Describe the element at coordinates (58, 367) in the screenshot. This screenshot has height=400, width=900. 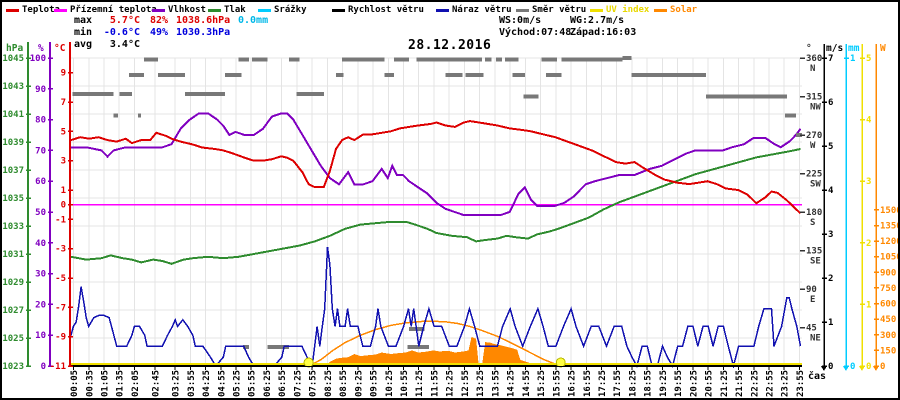
I see `svg-text: -11` at that location.